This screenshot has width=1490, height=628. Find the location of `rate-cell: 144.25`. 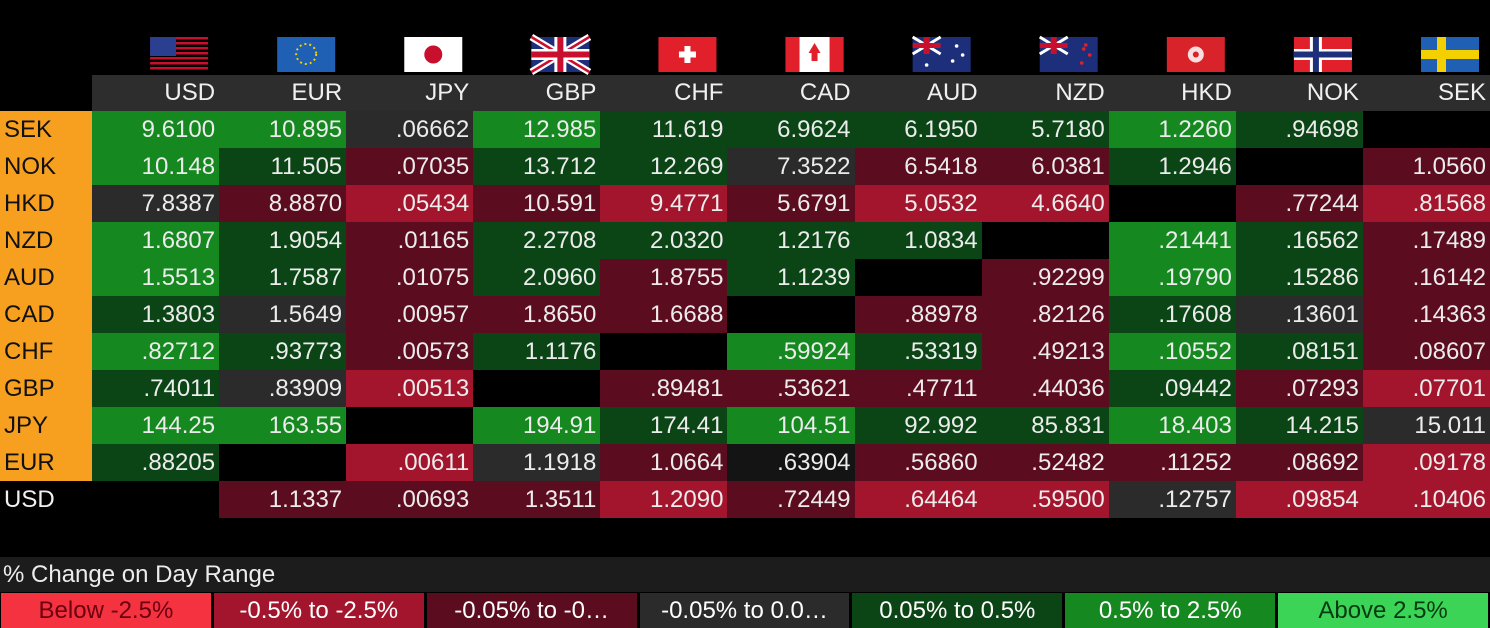

rate-cell: 144.25 is located at coordinates (156, 425).